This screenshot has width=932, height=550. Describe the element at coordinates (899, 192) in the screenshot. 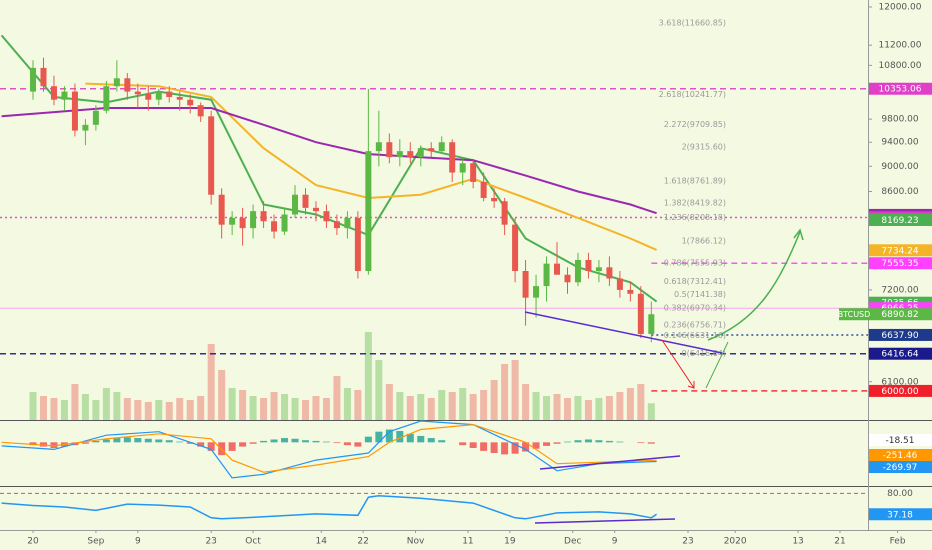

I see `y-tick-label: 8600.00` at that location.